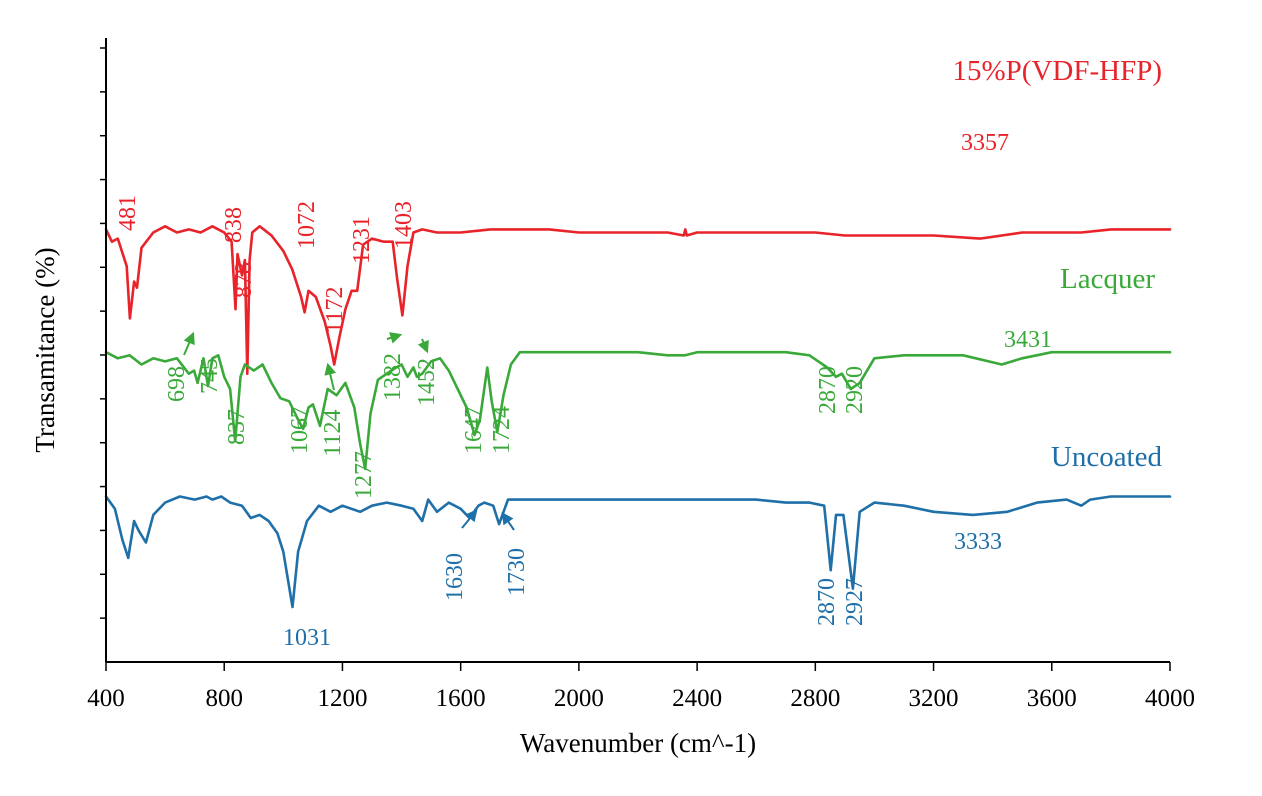 This screenshot has width=1262, height=796. What do you see at coordinates (1170, 698) in the screenshot?
I see `x-tick-label-4000: 4000` at bounding box center [1170, 698].